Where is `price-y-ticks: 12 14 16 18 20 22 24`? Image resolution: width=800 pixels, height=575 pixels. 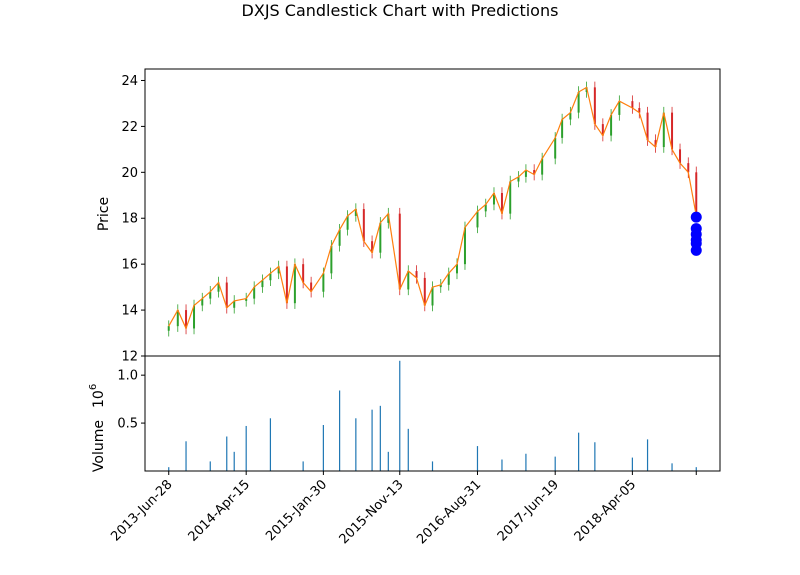
price-y-ticks: 12 14 16 18 20 22 24 is located at coordinates (133, 219).